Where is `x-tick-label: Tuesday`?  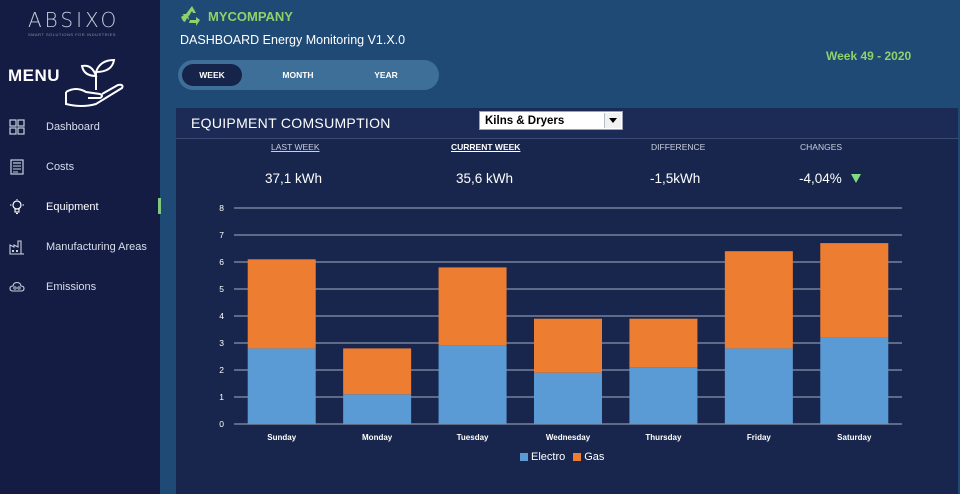 x-tick-label: Tuesday is located at coordinates (473, 437).